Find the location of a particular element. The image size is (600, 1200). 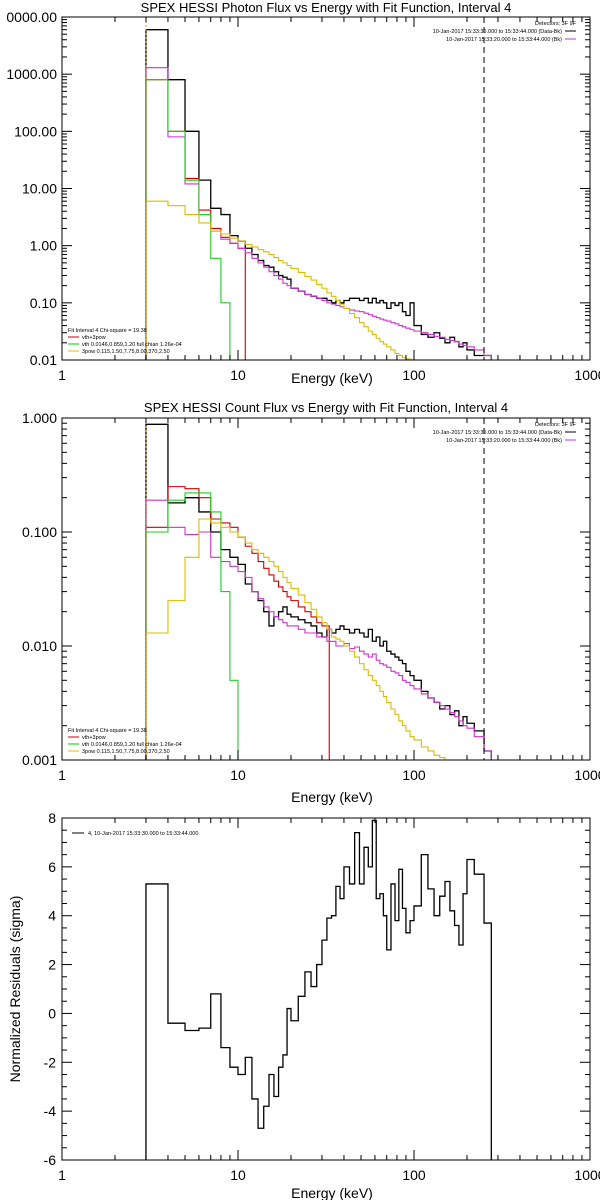

y-tick-label: -2 is located at coordinates (50, 1062).